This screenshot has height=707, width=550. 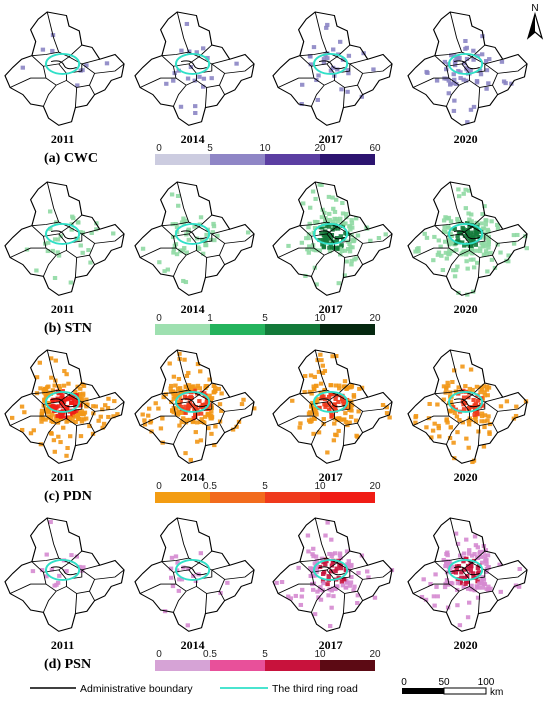 What do you see at coordinates (182, 497) in the screenshot?
I see `legend-color-swatch` at bounding box center [182, 497].